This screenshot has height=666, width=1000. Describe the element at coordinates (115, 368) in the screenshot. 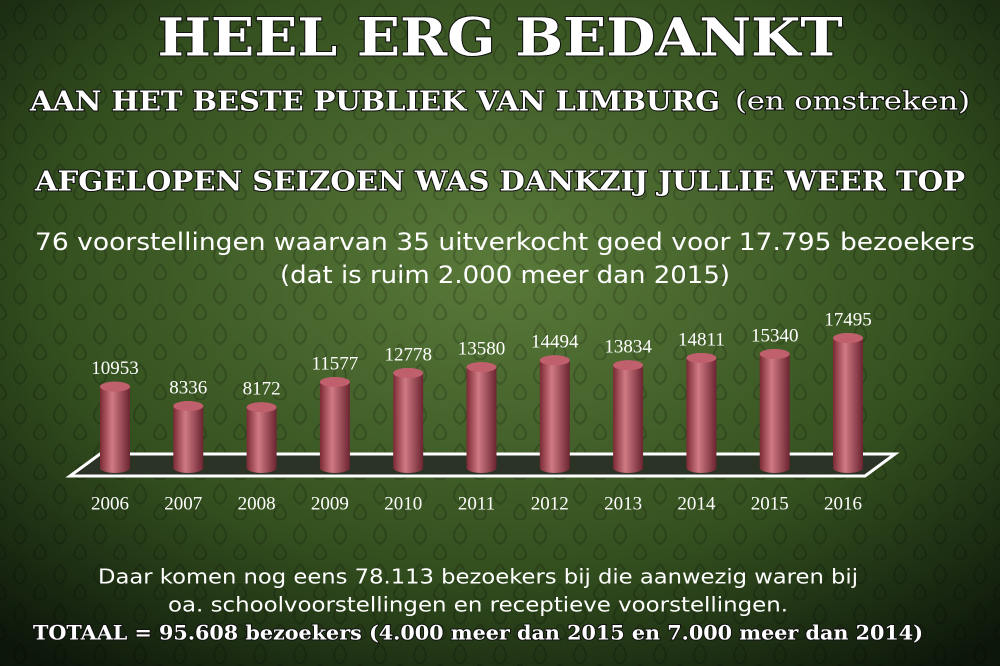

I see `value-label: 10953` at that location.